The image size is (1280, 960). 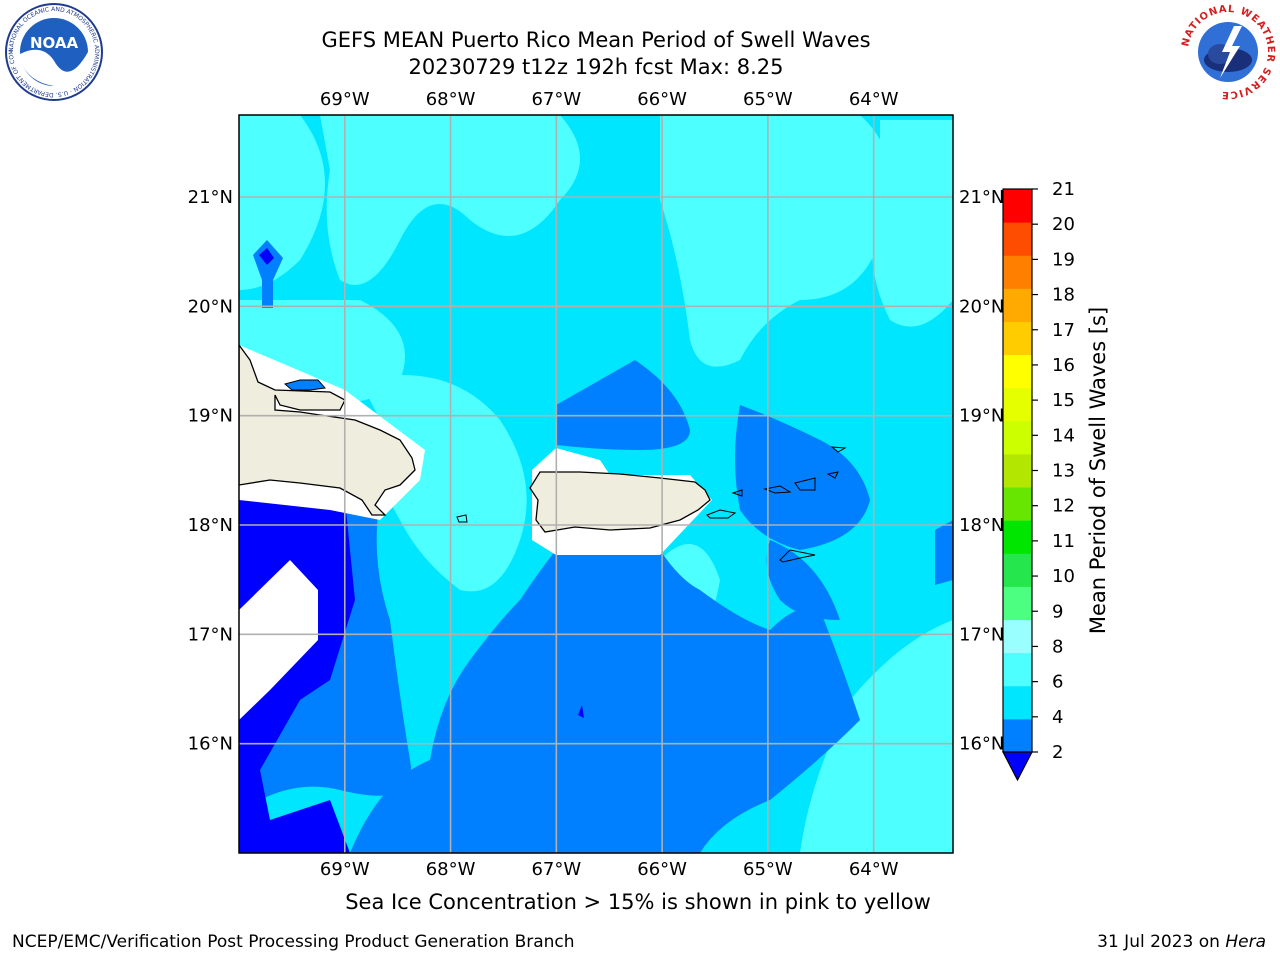 I want to click on lon-label-bottom: 68°W, so click(x=451, y=869).